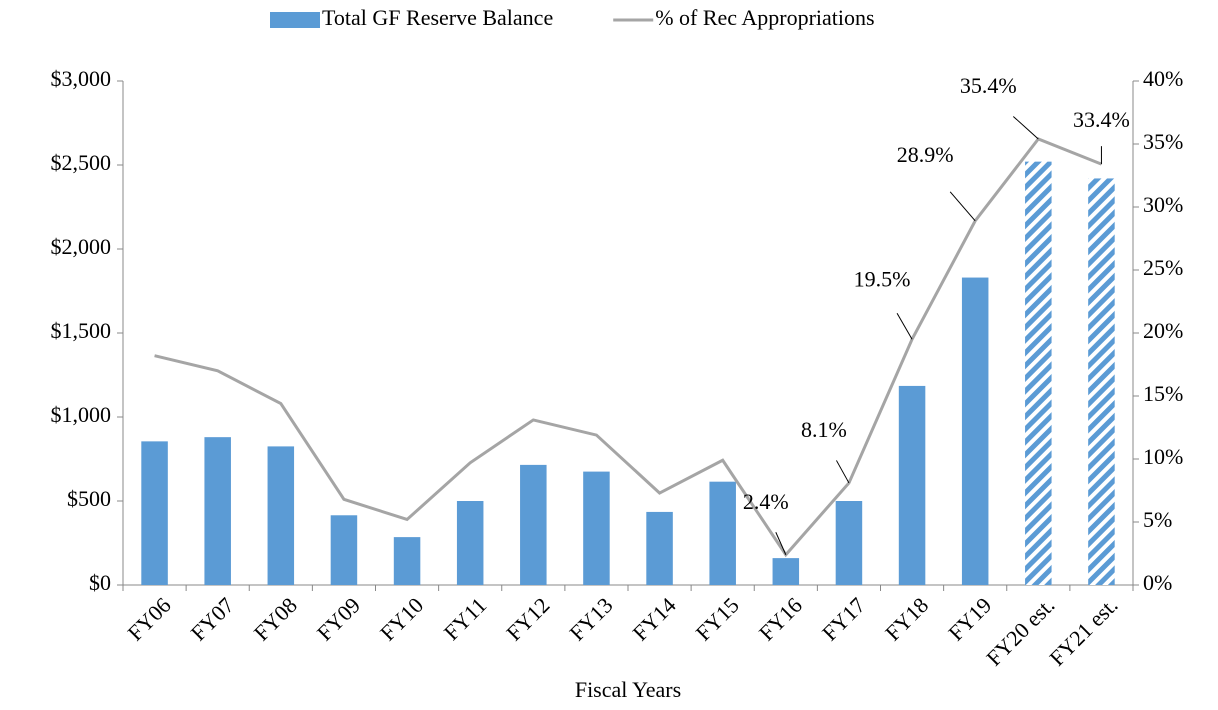 The image size is (1218, 710). I want to click on x-tick-label: FY14, so click(654, 618).